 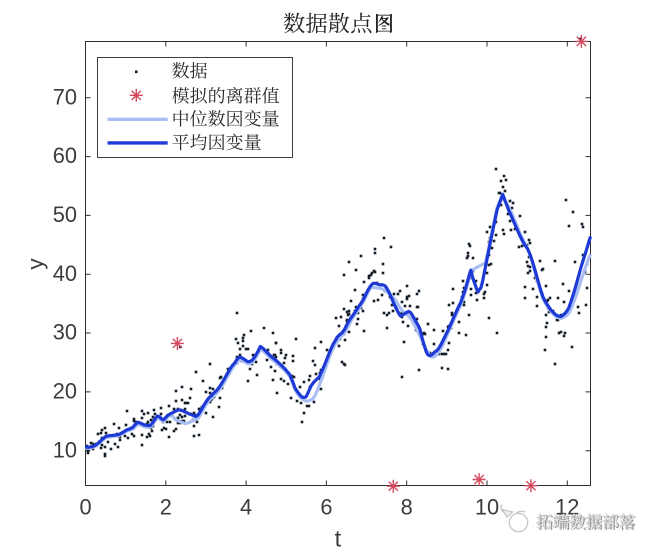 What do you see at coordinates (407, 506) in the screenshot?
I see `svg-text: 8` at bounding box center [407, 506].